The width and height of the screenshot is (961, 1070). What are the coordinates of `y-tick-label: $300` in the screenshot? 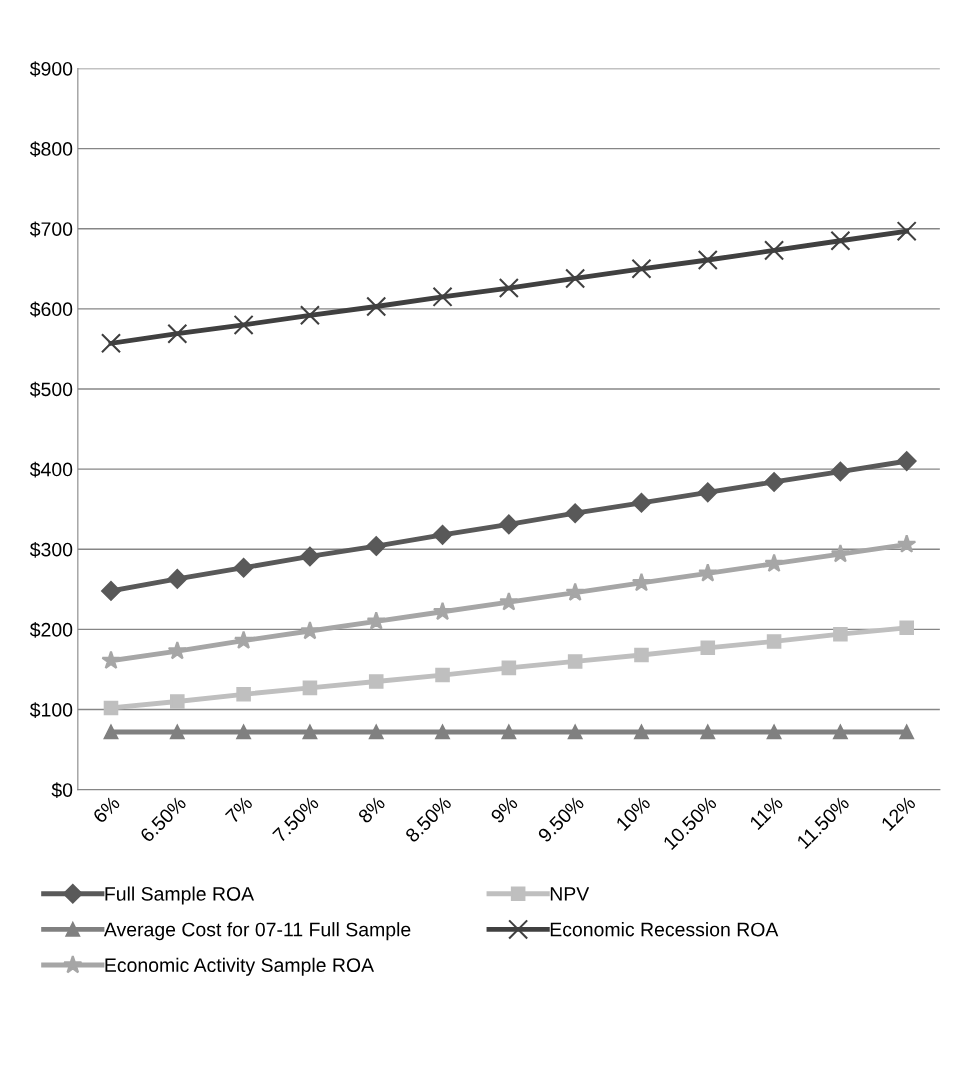 It's located at (51, 549).